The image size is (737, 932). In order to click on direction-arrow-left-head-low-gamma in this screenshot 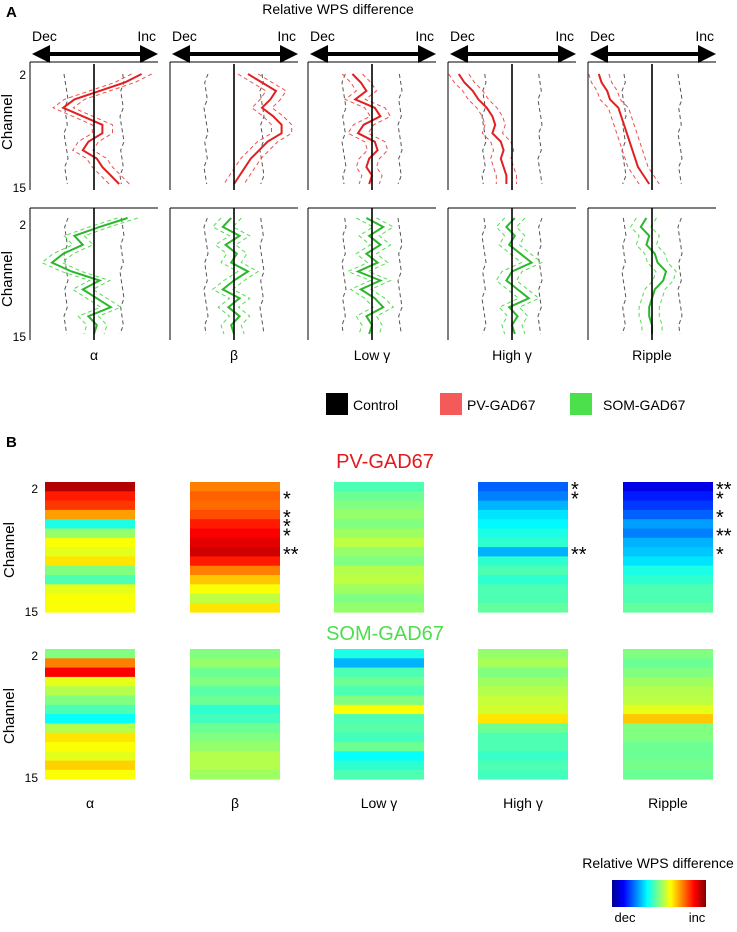, I will do `click(319, 54)`.